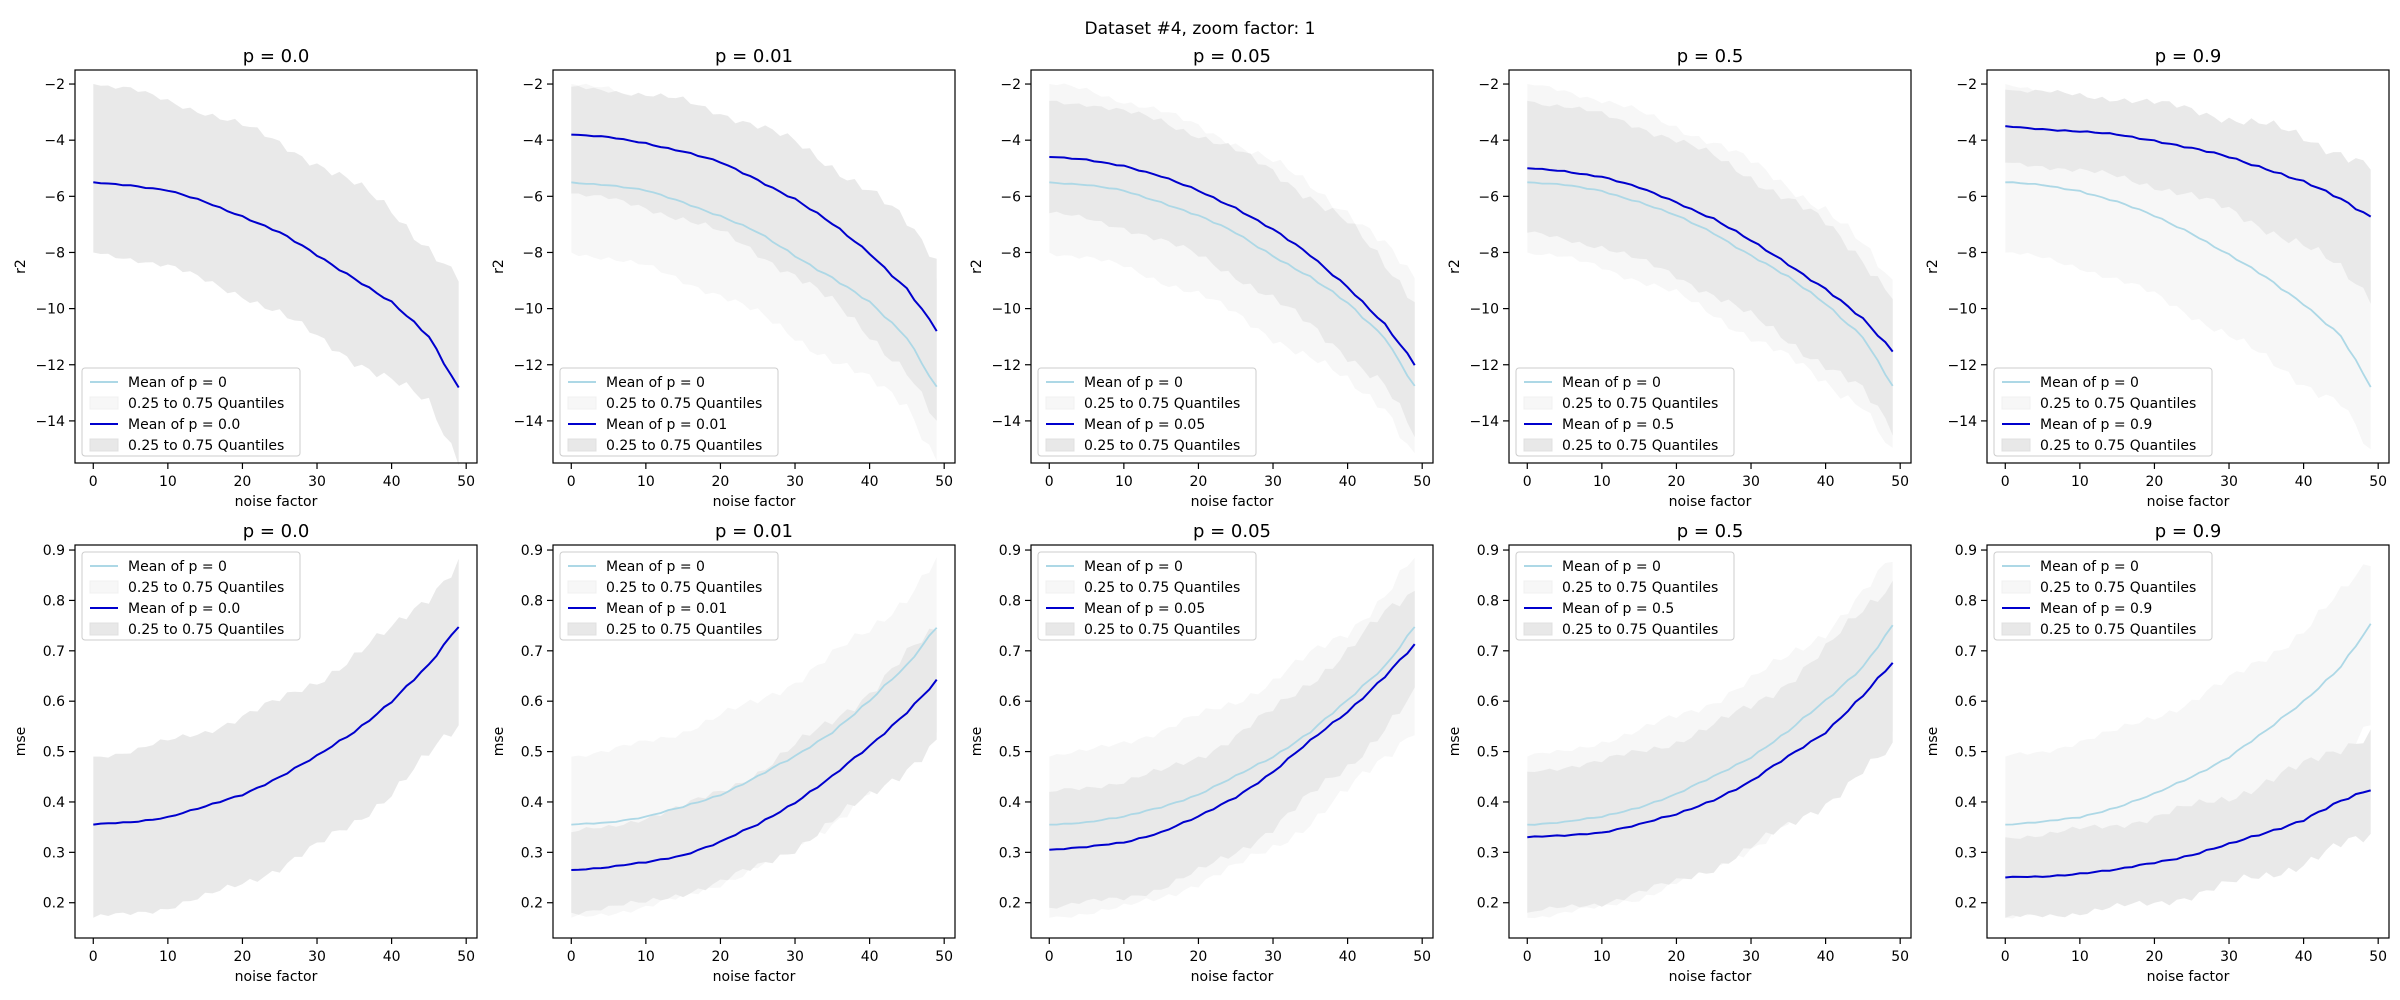  Describe the element at coordinates (666, 425) in the screenshot. I see `legend-entry: Mean of p = 0.01` at that location.